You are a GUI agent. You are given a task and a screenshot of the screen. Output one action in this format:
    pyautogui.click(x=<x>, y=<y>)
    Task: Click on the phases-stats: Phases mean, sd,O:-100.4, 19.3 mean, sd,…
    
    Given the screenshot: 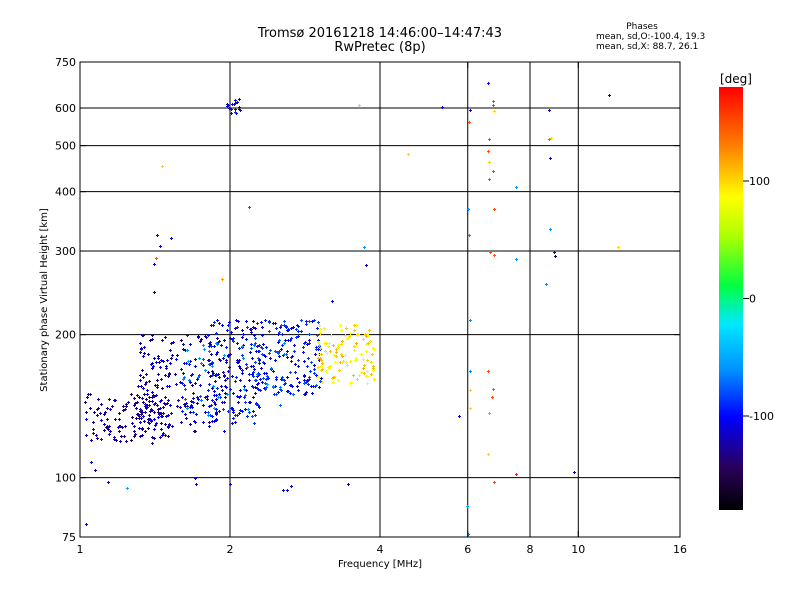 What is the action you would take?
    pyautogui.click(x=650, y=37)
    